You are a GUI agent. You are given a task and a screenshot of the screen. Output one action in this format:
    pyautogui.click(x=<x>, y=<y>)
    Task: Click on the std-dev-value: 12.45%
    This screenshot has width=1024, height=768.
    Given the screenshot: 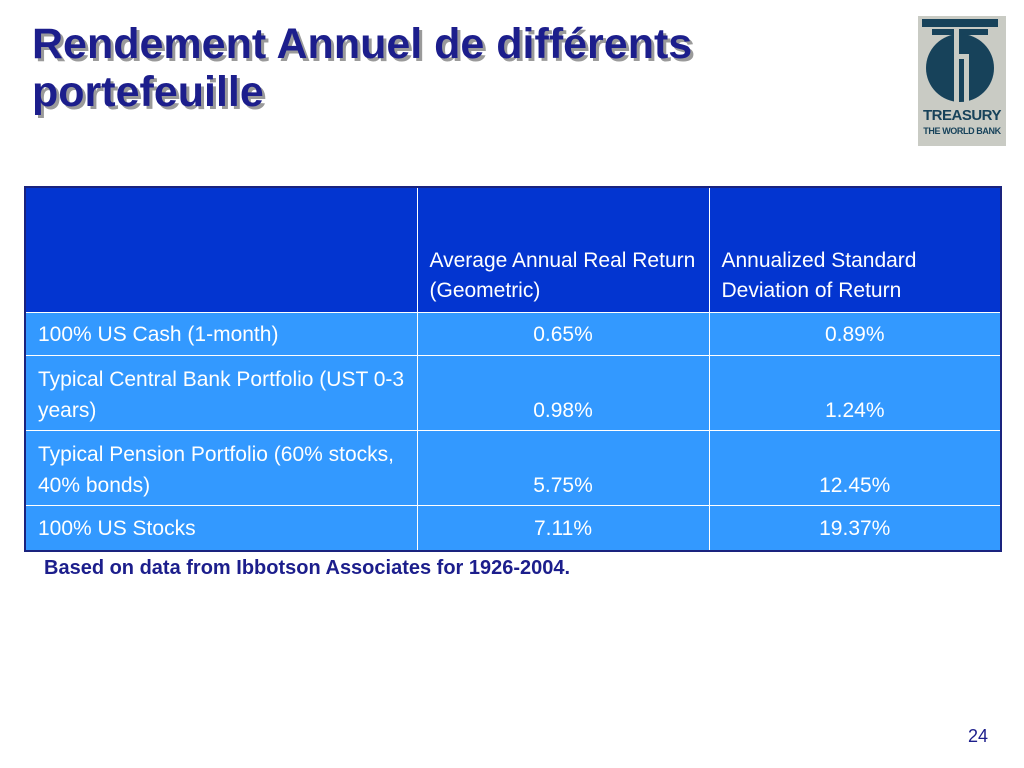 What is the action you would take?
    pyautogui.click(x=855, y=468)
    